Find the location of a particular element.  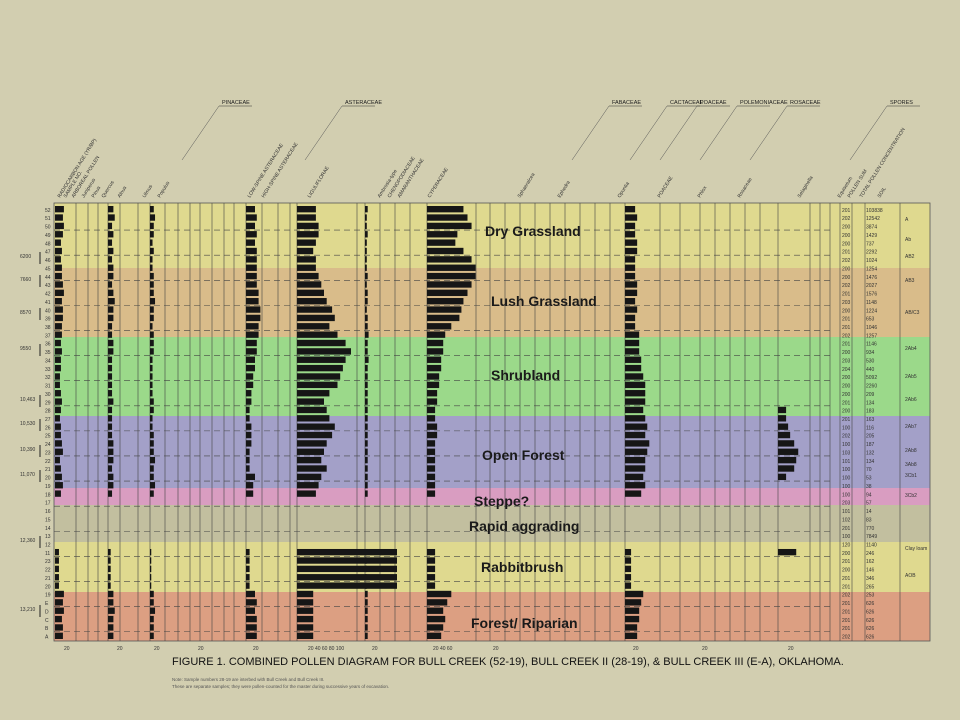

sample-number: 28 is located at coordinates (48, 412).